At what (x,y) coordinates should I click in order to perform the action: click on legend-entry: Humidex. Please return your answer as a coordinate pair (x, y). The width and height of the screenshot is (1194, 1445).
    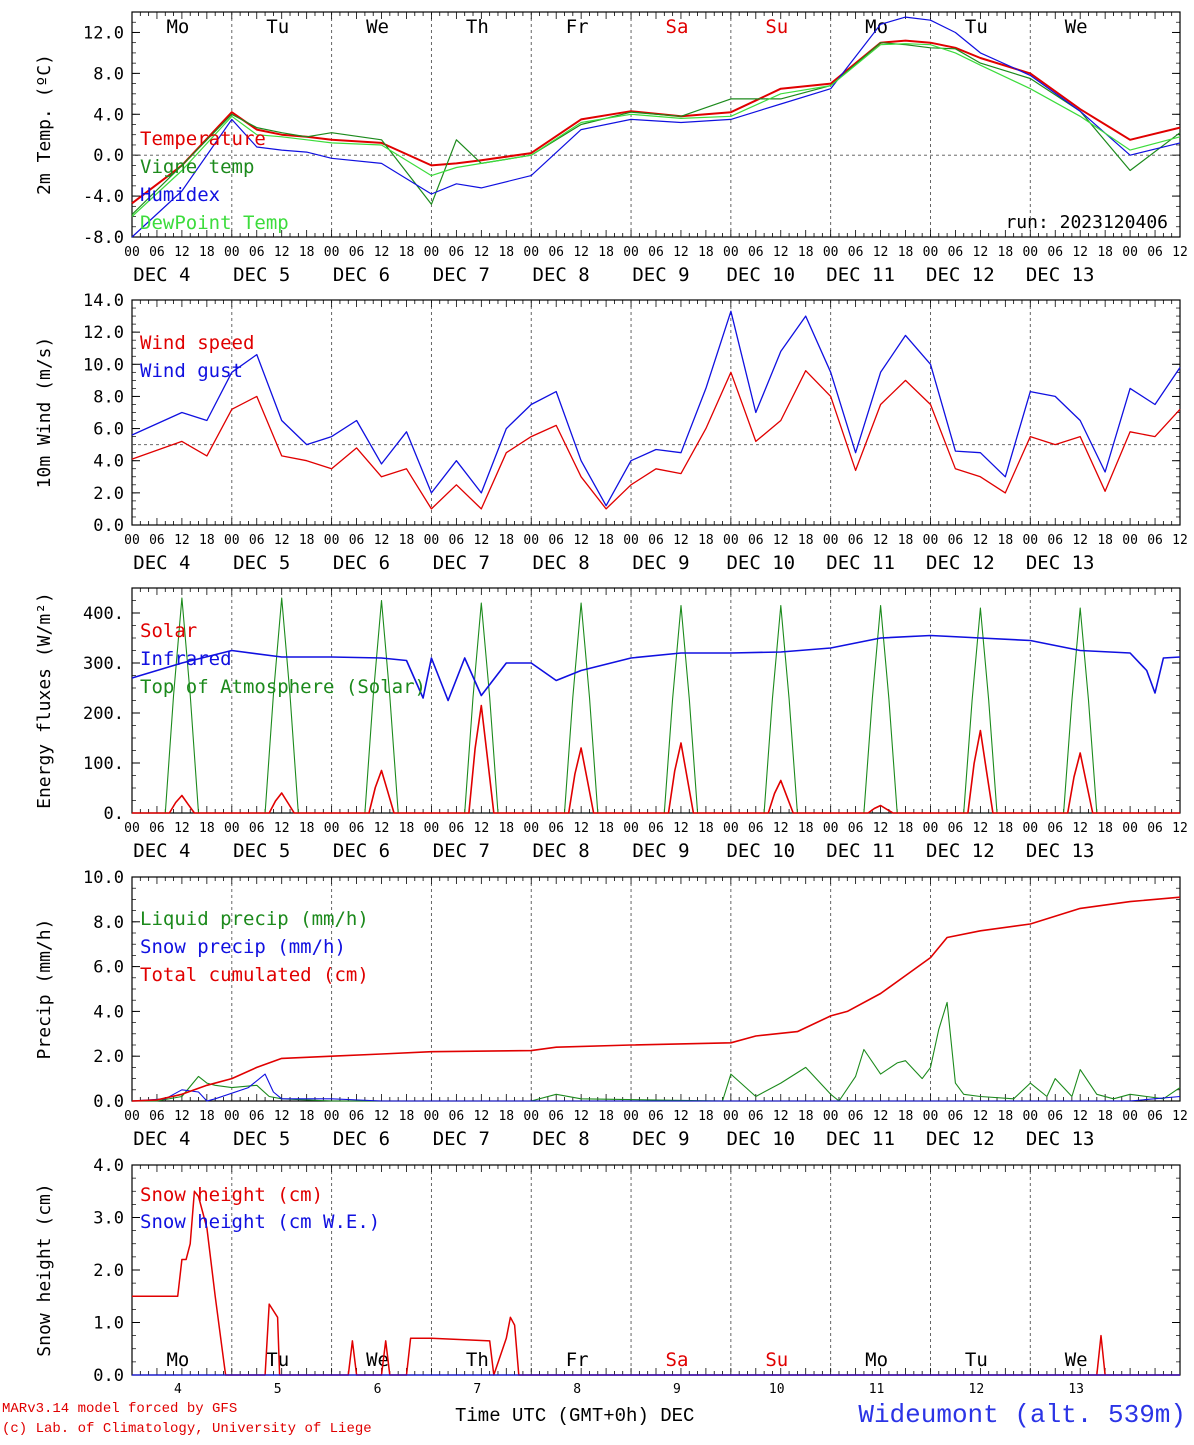
    Looking at the image, I should click on (180, 195).